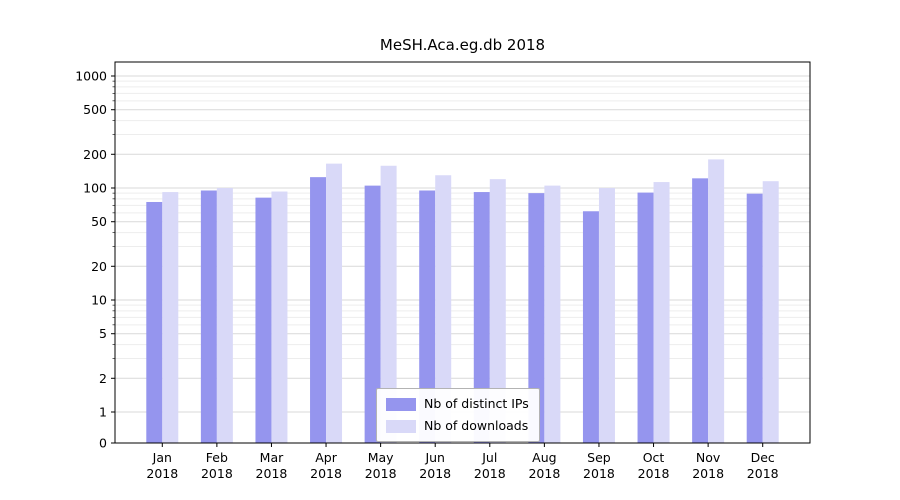  Describe the element at coordinates (208, 316) in the screenshot. I see `bar-distinct-ips-feb` at that location.